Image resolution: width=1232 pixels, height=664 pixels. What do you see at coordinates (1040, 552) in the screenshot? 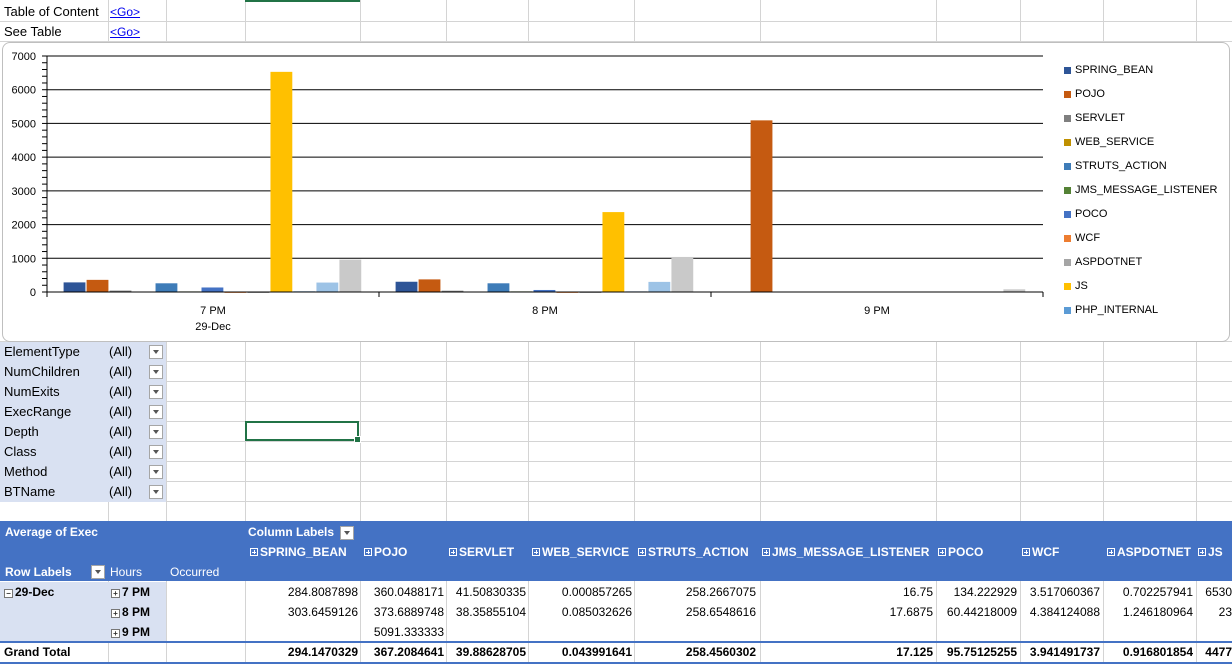
I see `column-header: WCF` at bounding box center [1040, 552].